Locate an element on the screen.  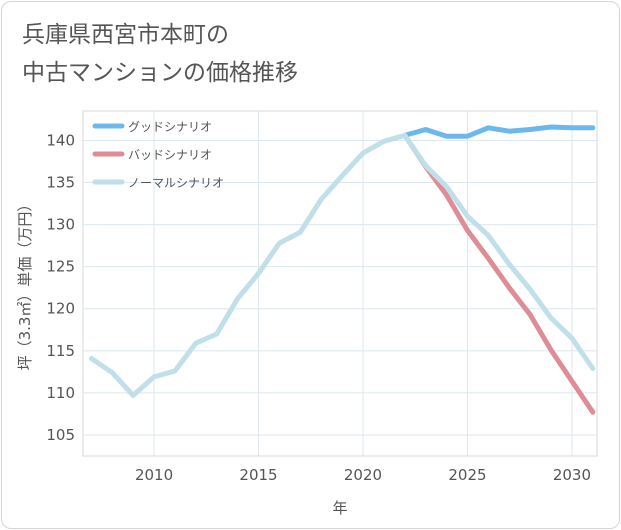
chart-title-line-2: 中古マンションの価格推移 is located at coordinates (160, 73).